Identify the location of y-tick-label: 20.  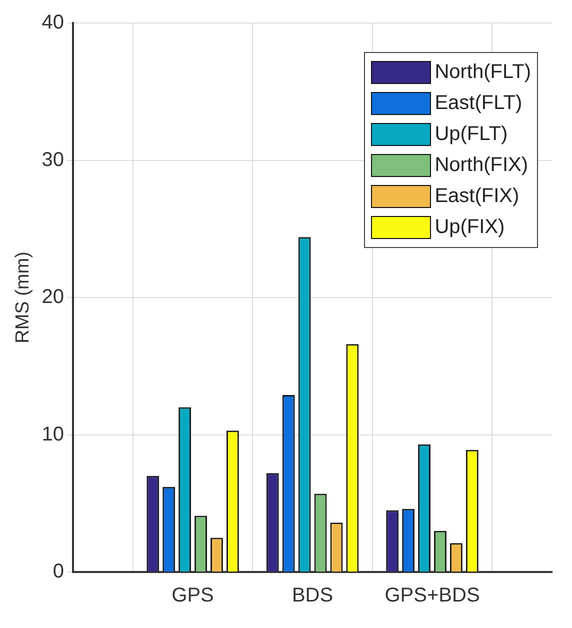
(53, 297).